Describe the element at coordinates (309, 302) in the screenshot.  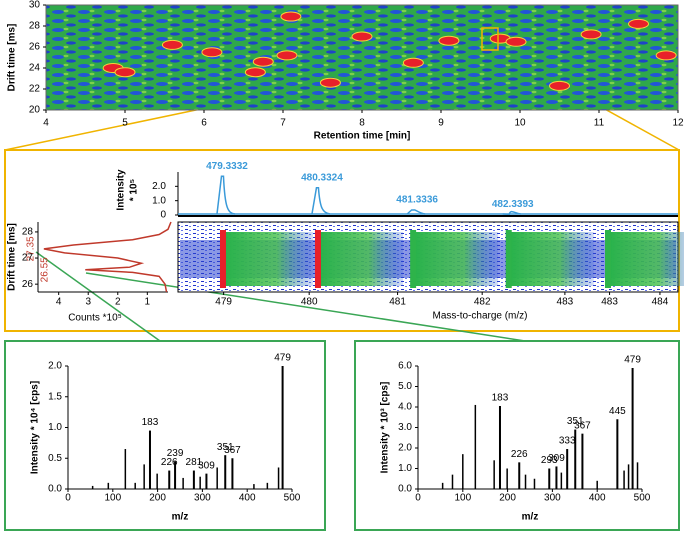
I see `x-tick-label: 480` at that location.